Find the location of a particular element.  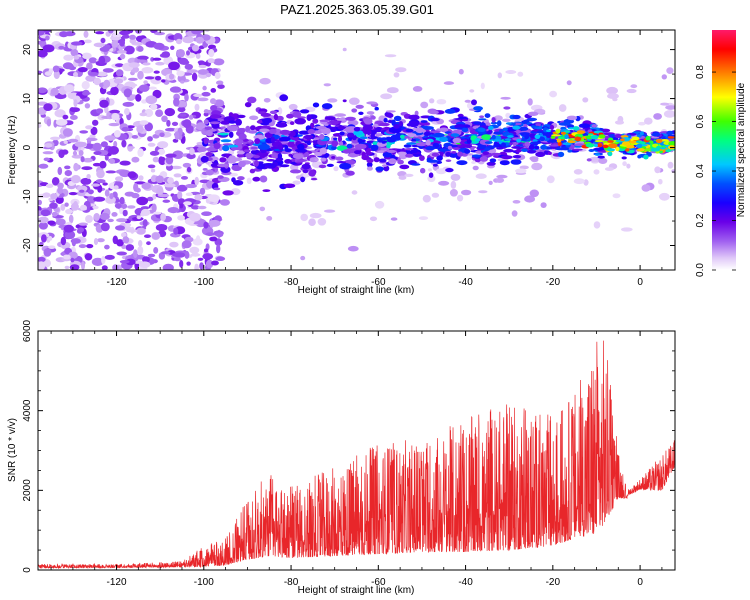

spectrogram-y-label: Frequency (Hz) is located at coordinates (12, 150).